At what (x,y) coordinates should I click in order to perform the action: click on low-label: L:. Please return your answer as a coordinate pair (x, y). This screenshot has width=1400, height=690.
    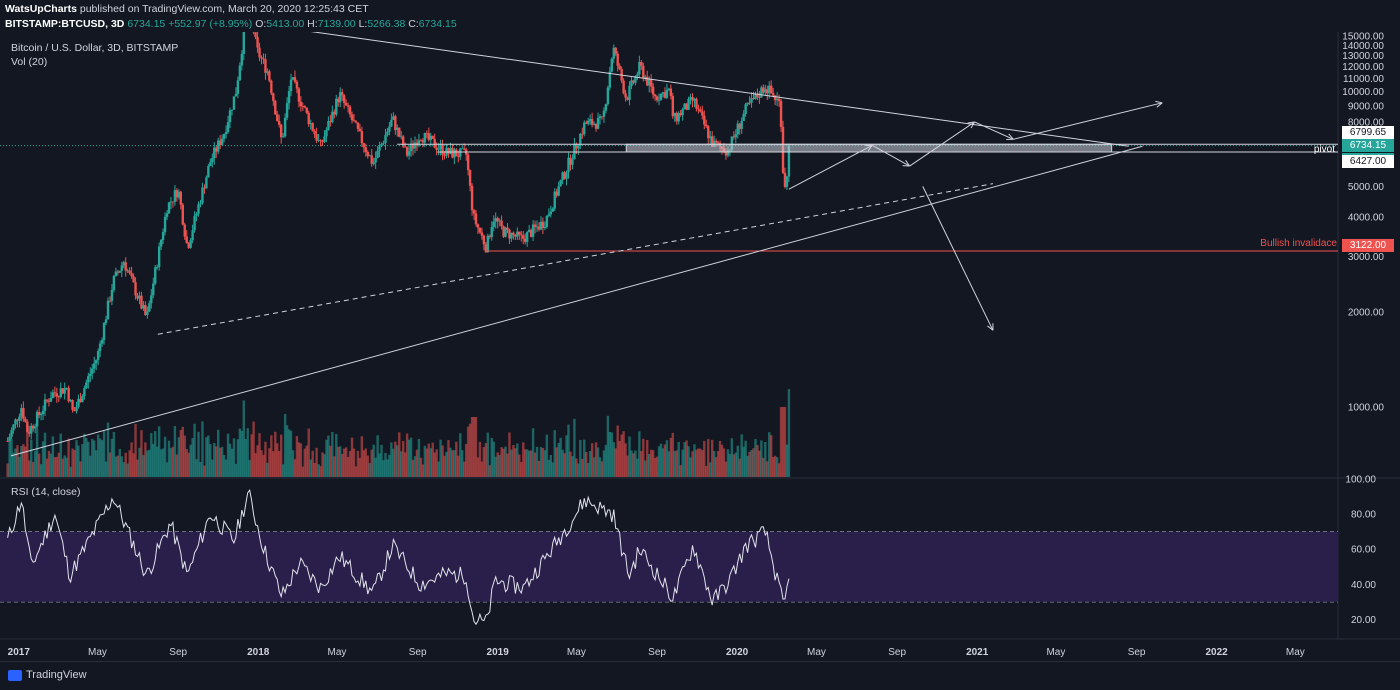
    Looking at the image, I should click on (363, 24).